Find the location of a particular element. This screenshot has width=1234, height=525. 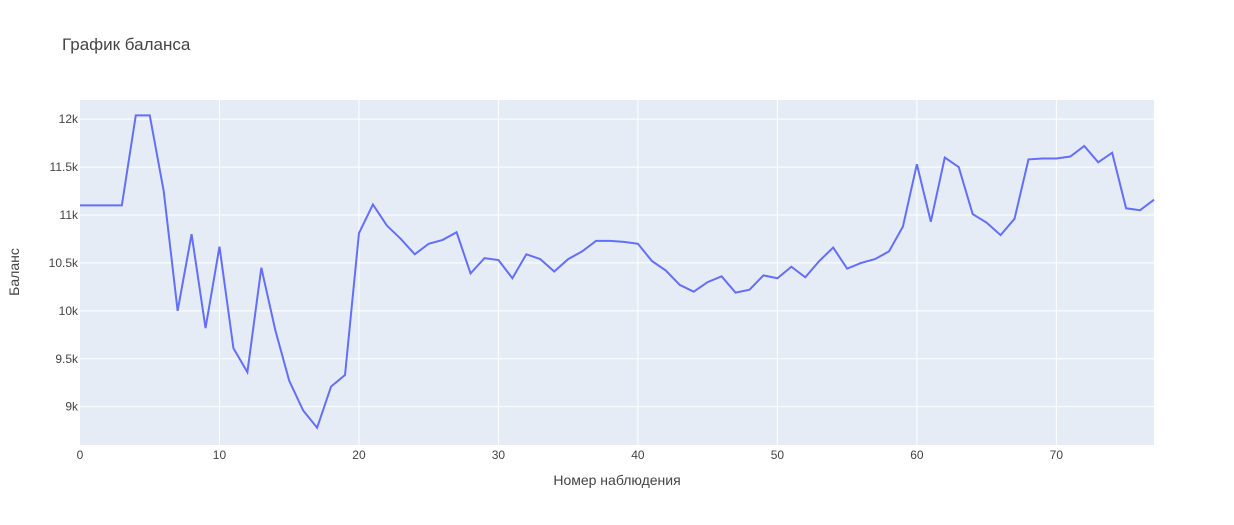

x-tick-label: 20 is located at coordinates (359, 455).